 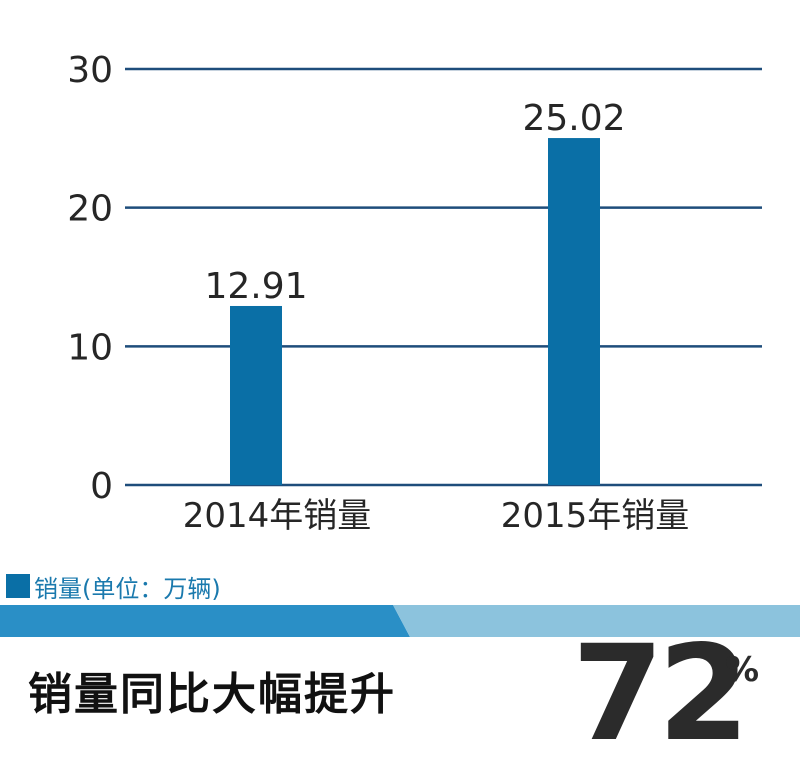 What do you see at coordinates (255, 286) in the screenshot?
I see `data-label: 12.91` at bounding box center [255, 286].